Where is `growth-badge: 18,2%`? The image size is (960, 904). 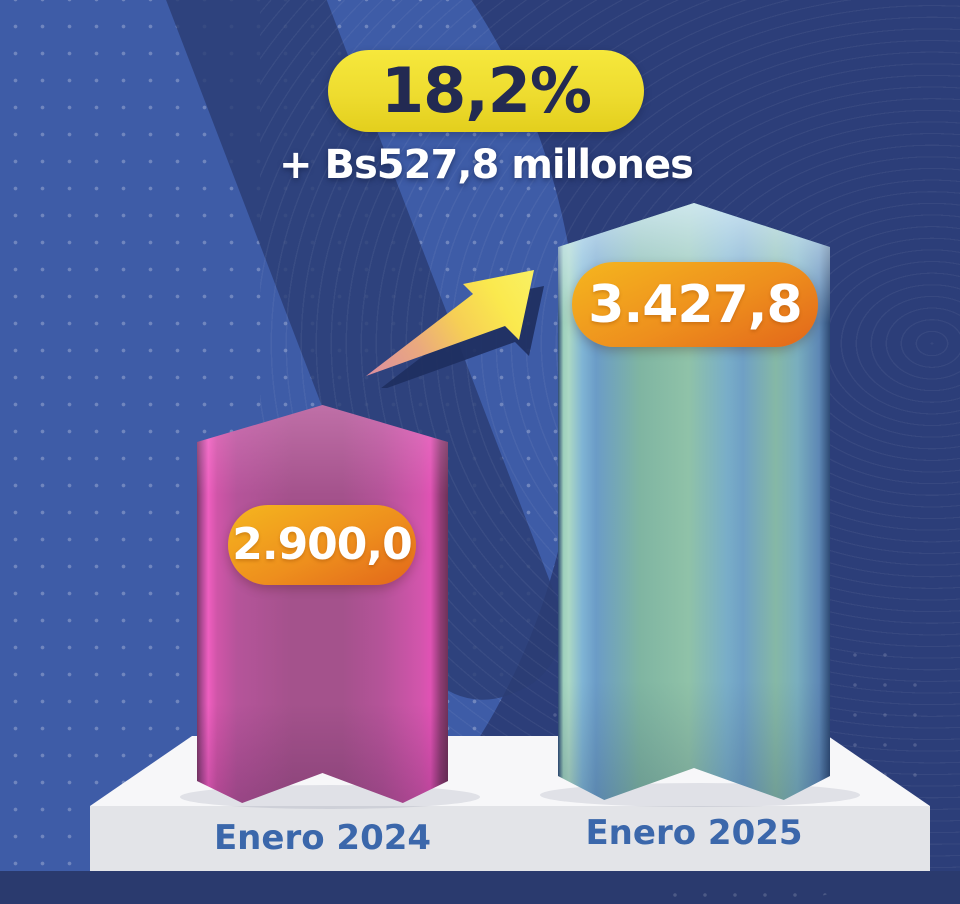 growth-badge: 18,2% is located at coordinates (486, 91).